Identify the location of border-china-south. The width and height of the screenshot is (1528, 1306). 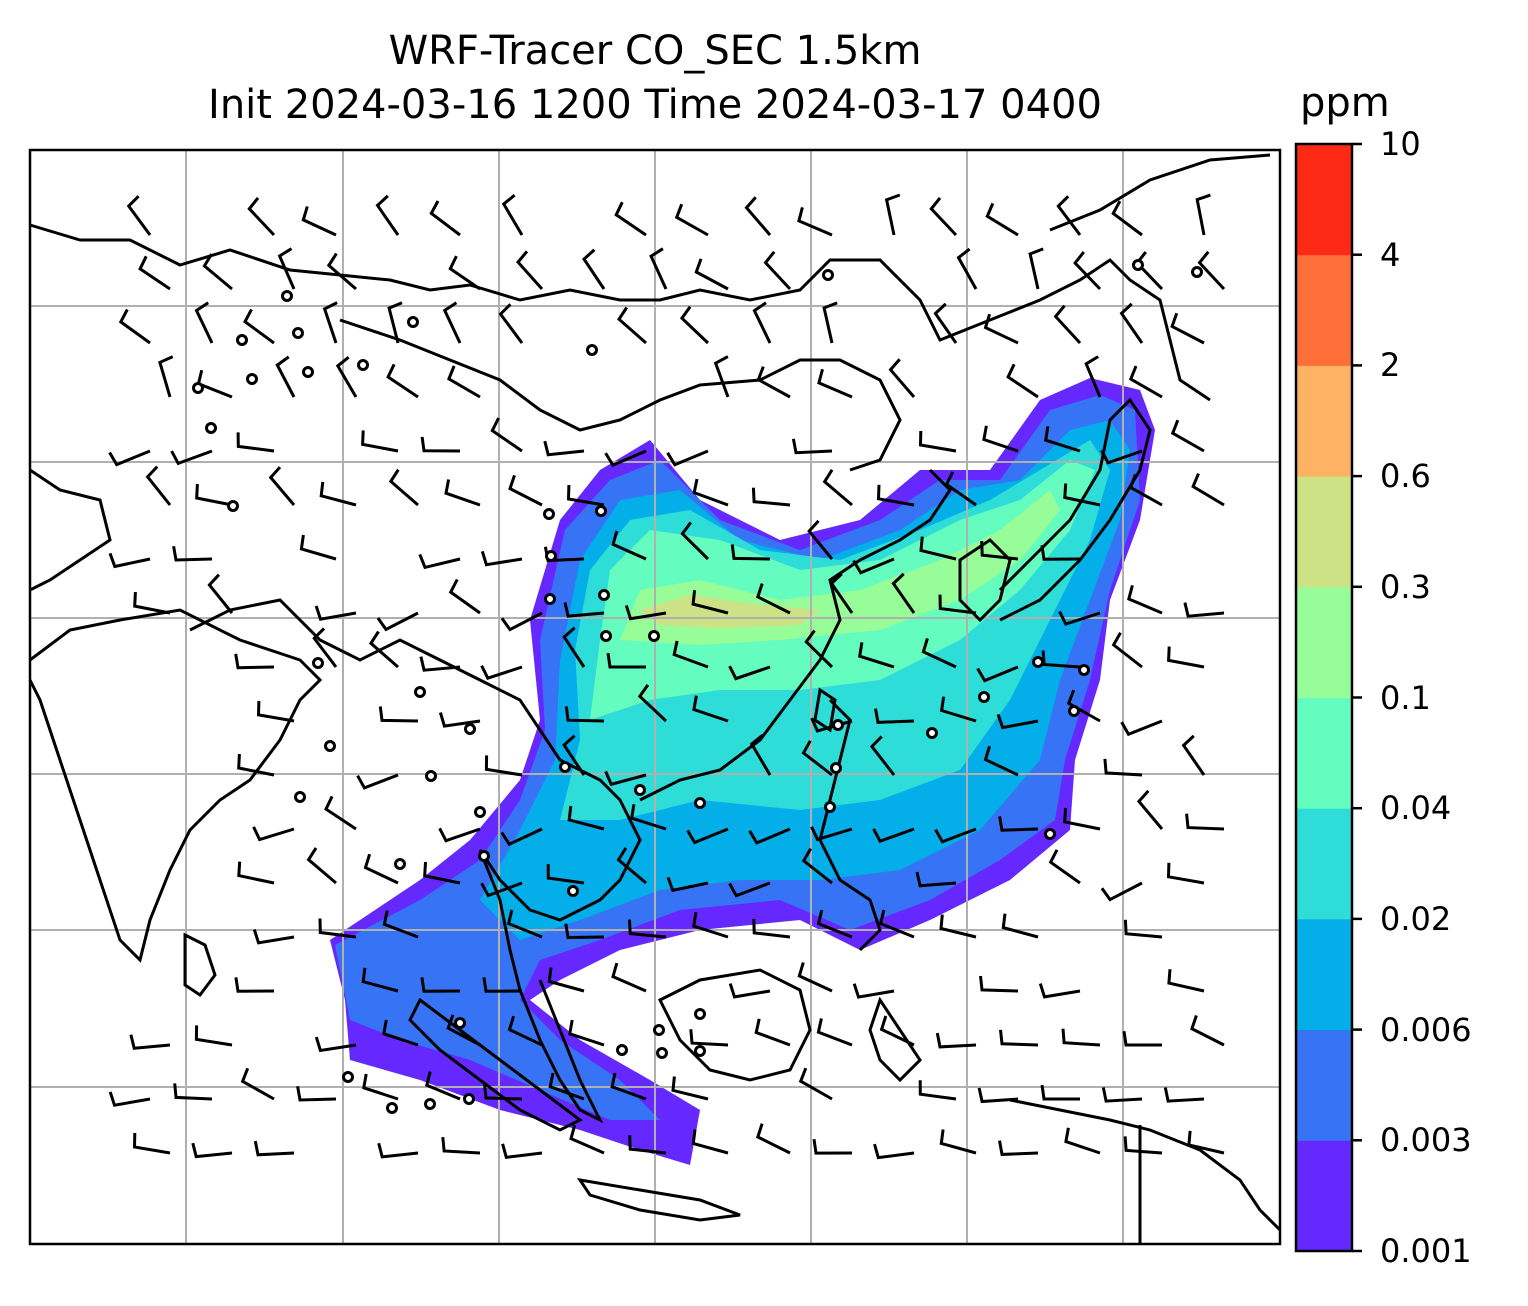
(415, 760).